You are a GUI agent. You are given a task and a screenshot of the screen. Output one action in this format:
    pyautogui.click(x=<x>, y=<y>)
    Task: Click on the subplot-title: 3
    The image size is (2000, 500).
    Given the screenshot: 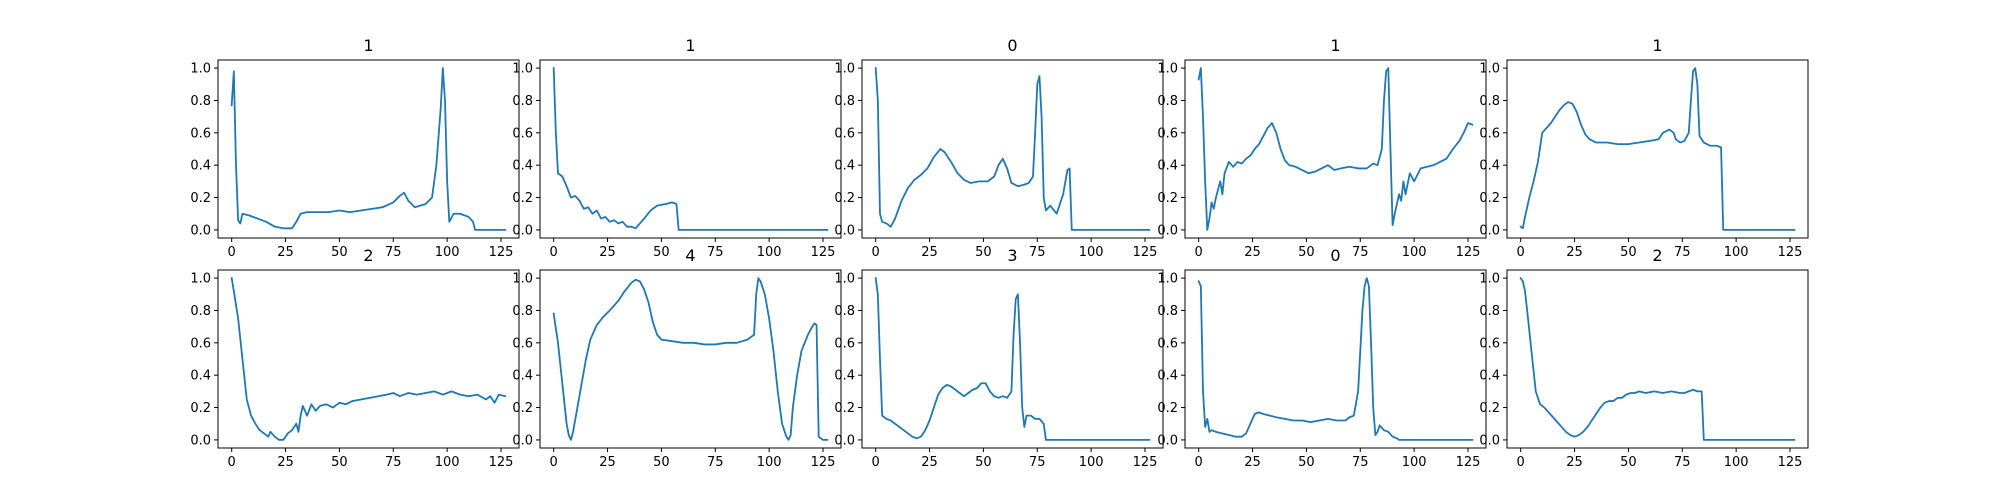 What is the action you would take?
    pyautogui.click(x=1012, y=255)
    